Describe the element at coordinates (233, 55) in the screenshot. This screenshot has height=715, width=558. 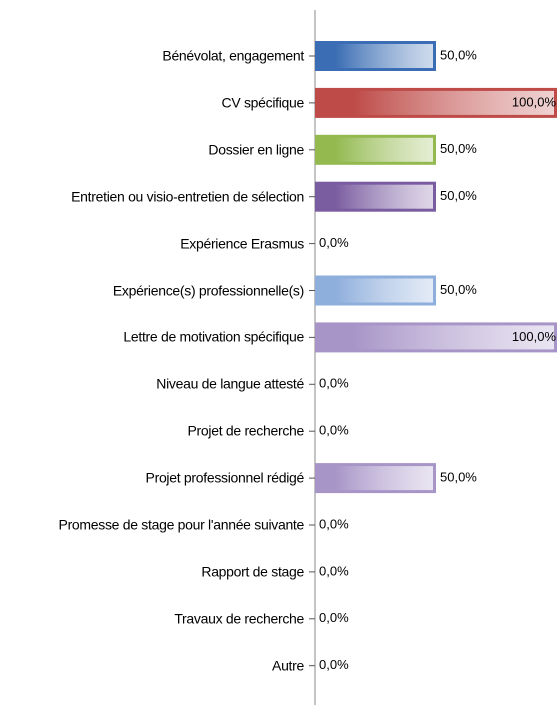
I see `category-label: Bénévolat, engagement` at that location.